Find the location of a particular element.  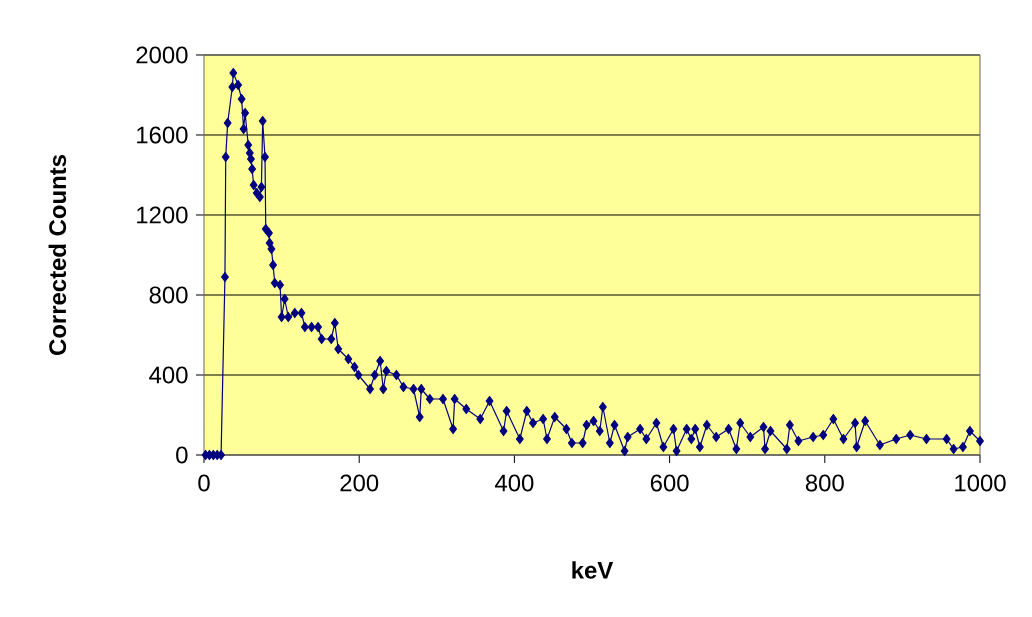

y-axis-title: Corrected Counts is located at coordinates (57, 255).